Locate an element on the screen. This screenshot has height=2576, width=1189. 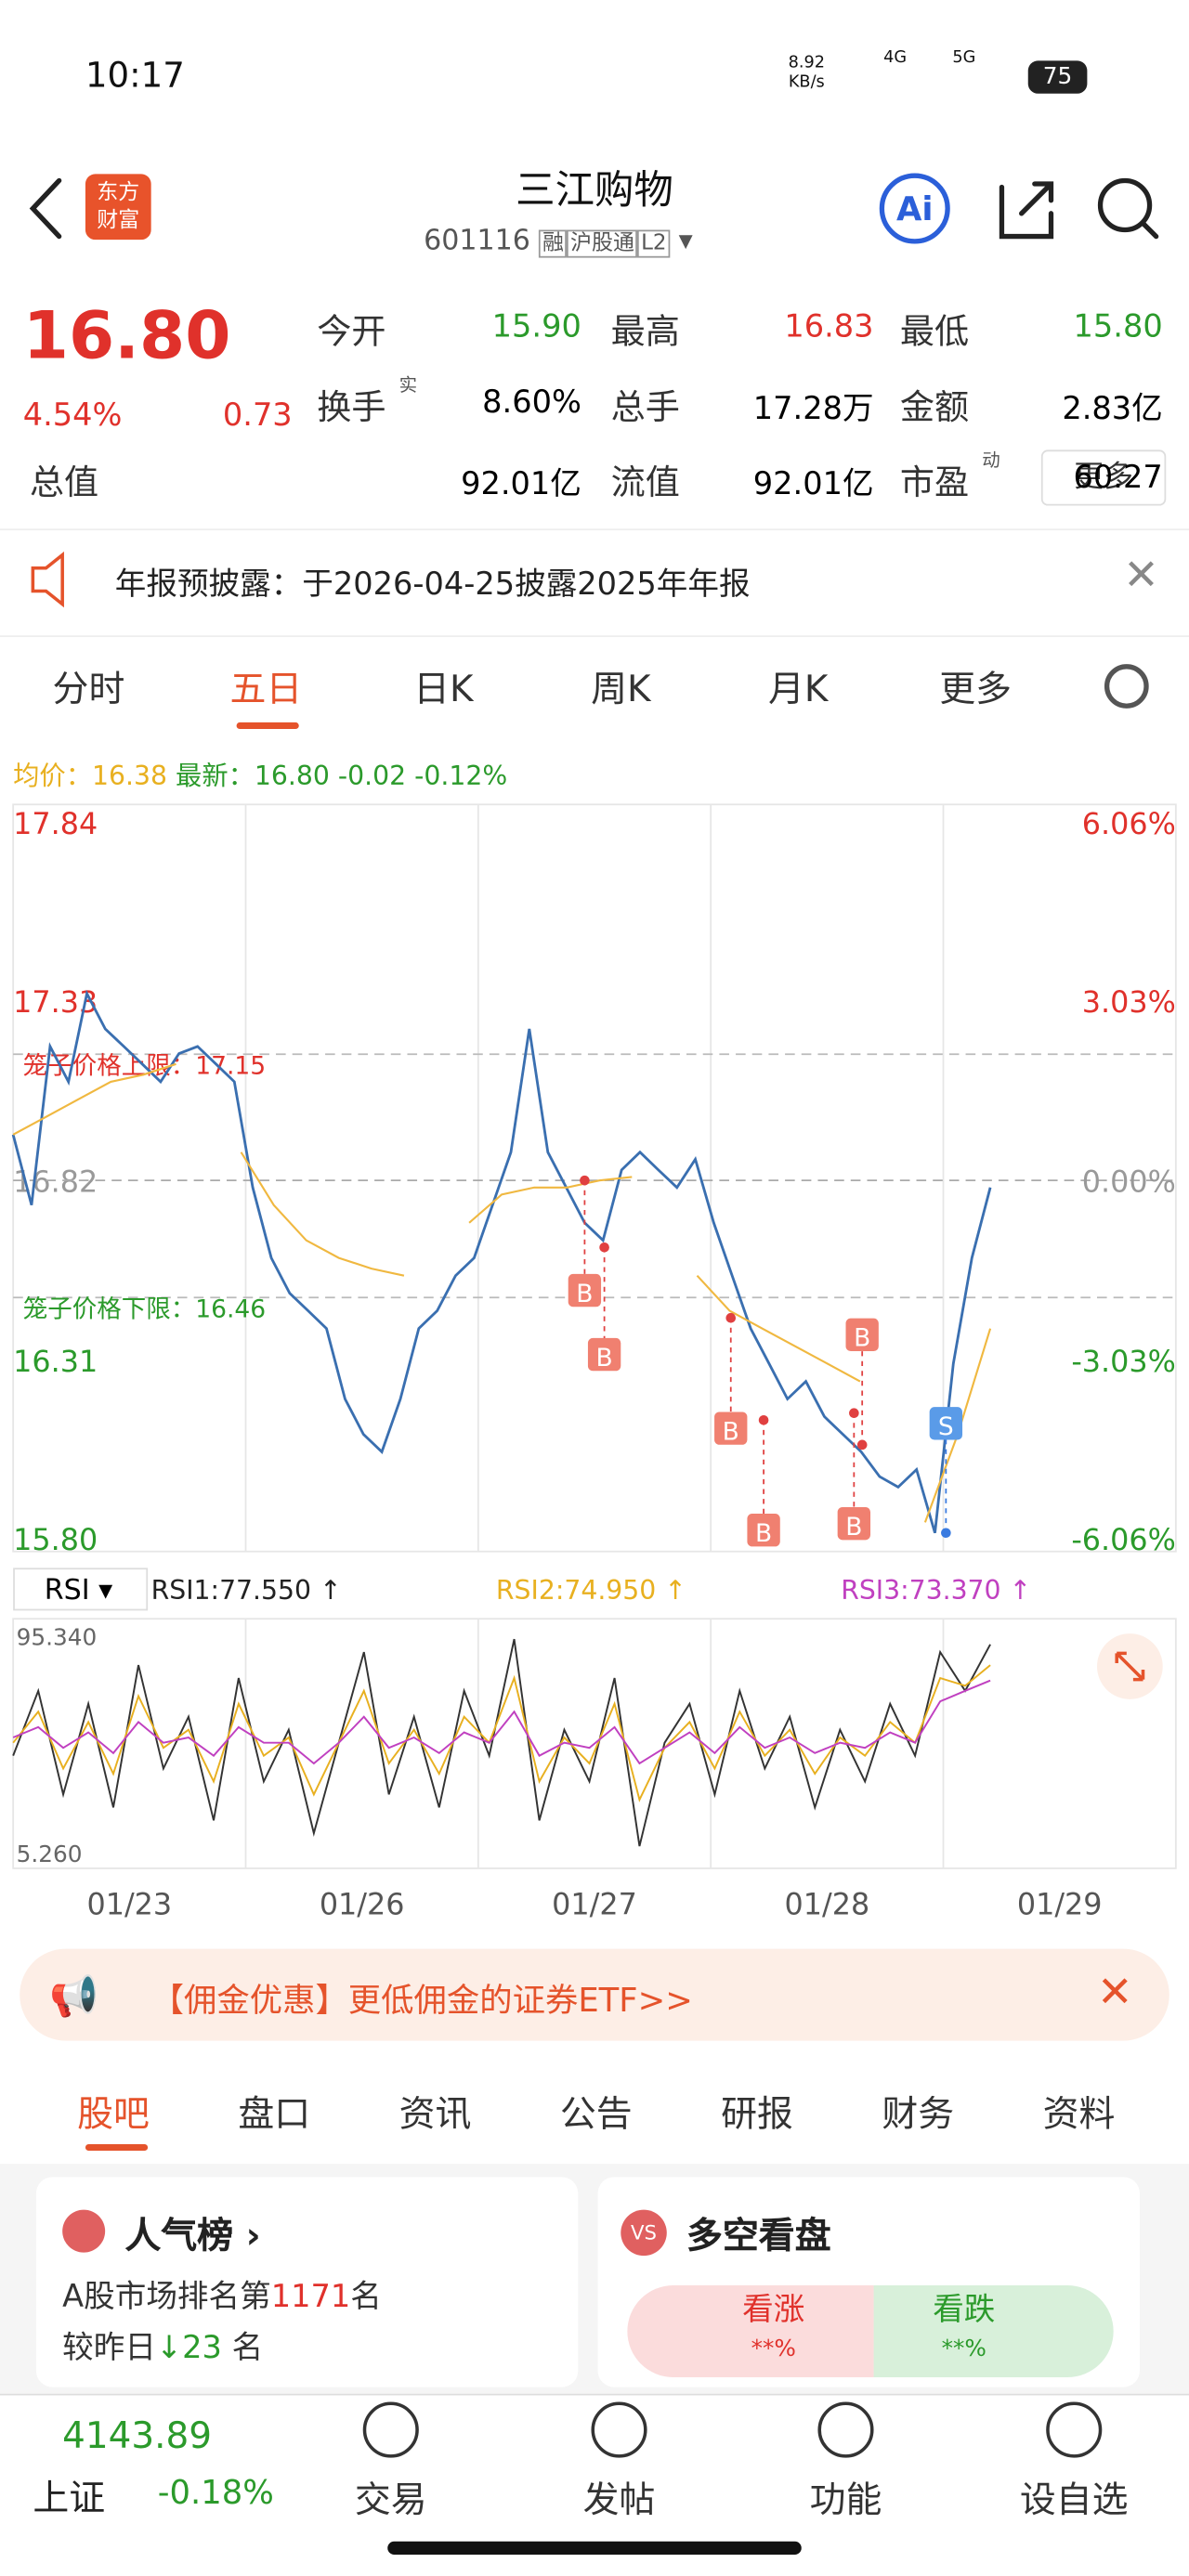
speed-unit: KB/s is located at coordinates (807, 83).